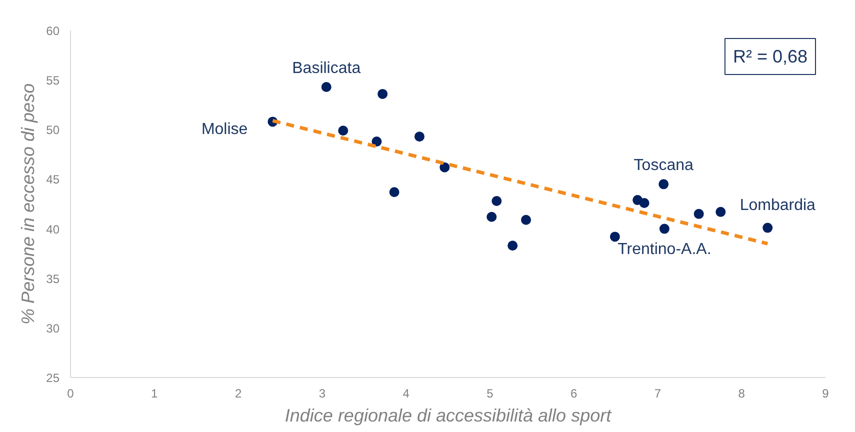 The width and height of the screenshot is (855, 432). I want to click on x-tick-label: 5, so click(490, 393).